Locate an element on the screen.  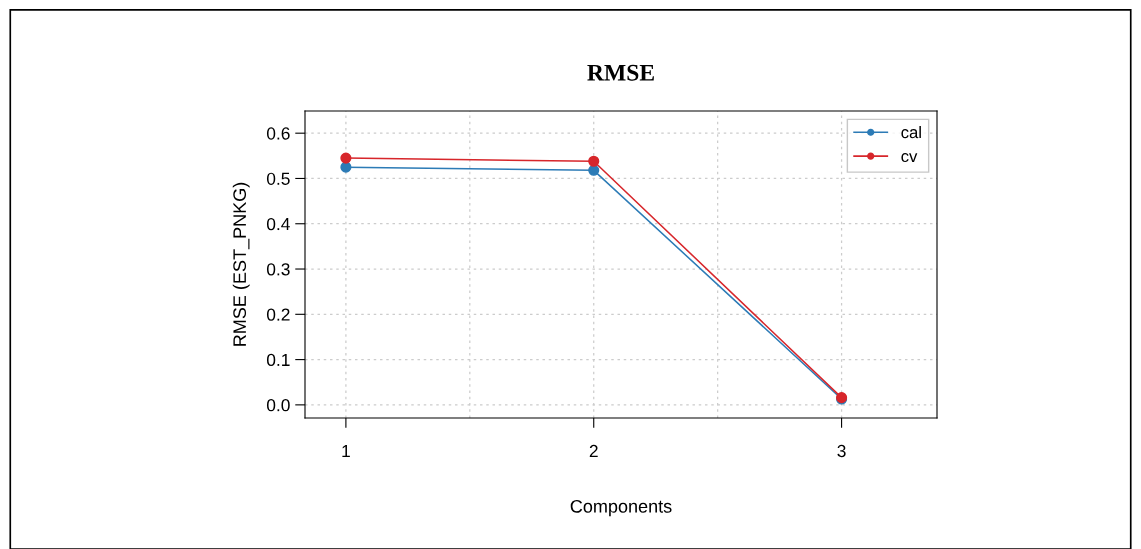
y-axis-title: RMSE (EST_PNKG) is located at coordinates (241, 264).